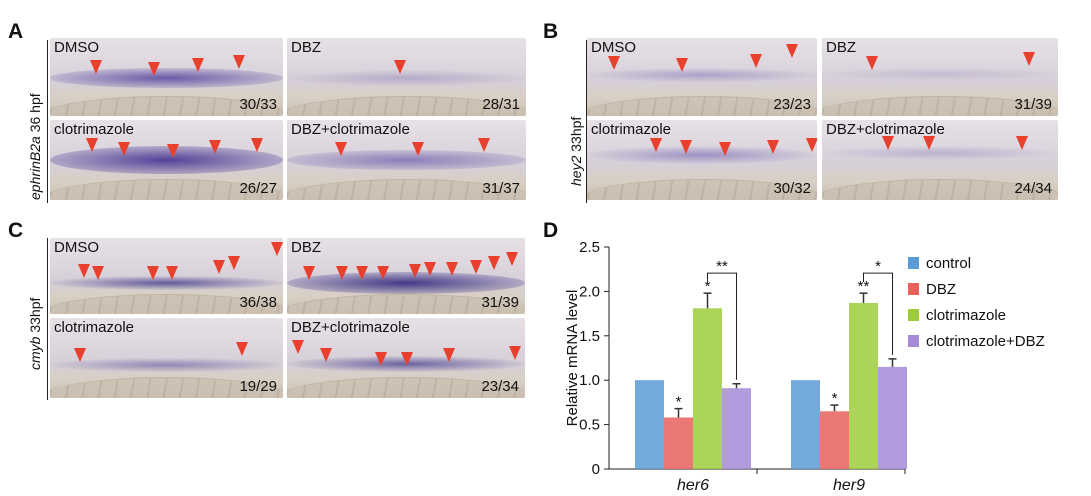 Image resolution: width=1091 pixels, height=496 pixels. I want to click on legend-label: clotrimazole+DBZ, so click(985, 341).